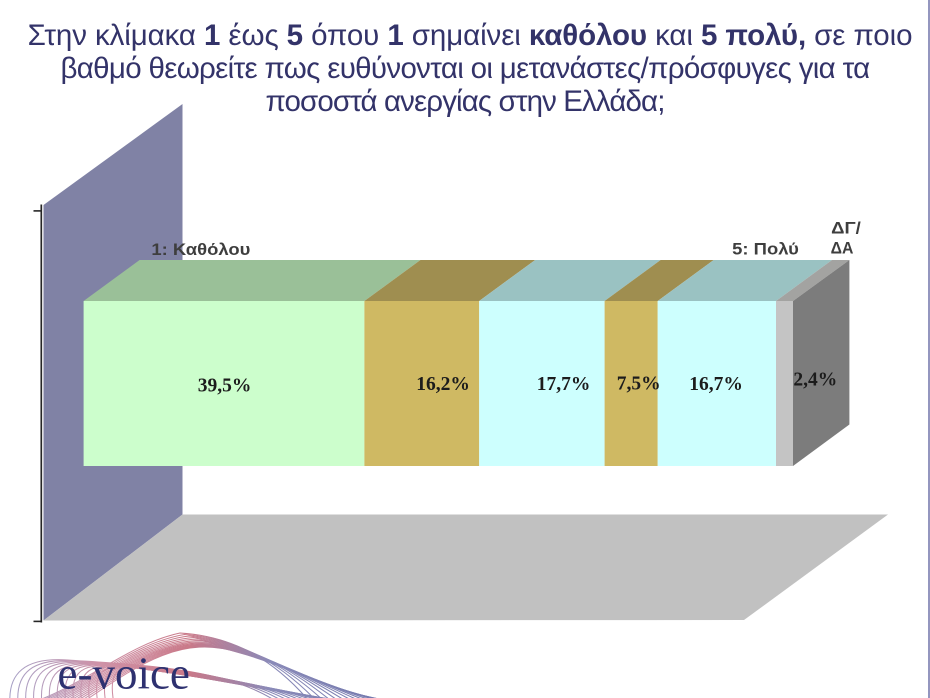 This screenshot has width=930, height=698. I want to click on svg-text: 2,4%, so click(815, 380).